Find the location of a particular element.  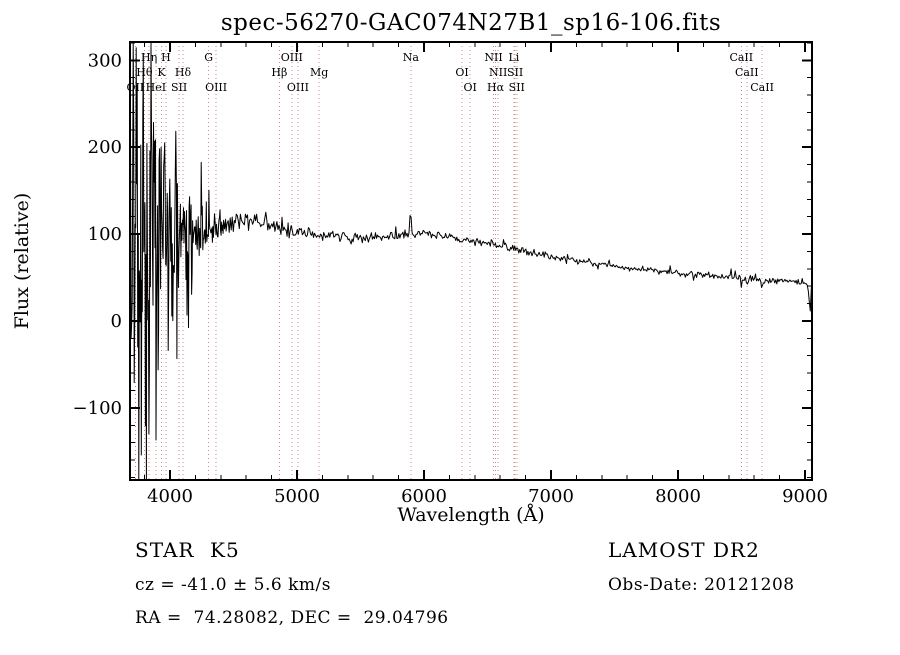

plot-title: spec-56270-GAC074N27B1_sp16-106.fits is located at coordinates (471, 23).